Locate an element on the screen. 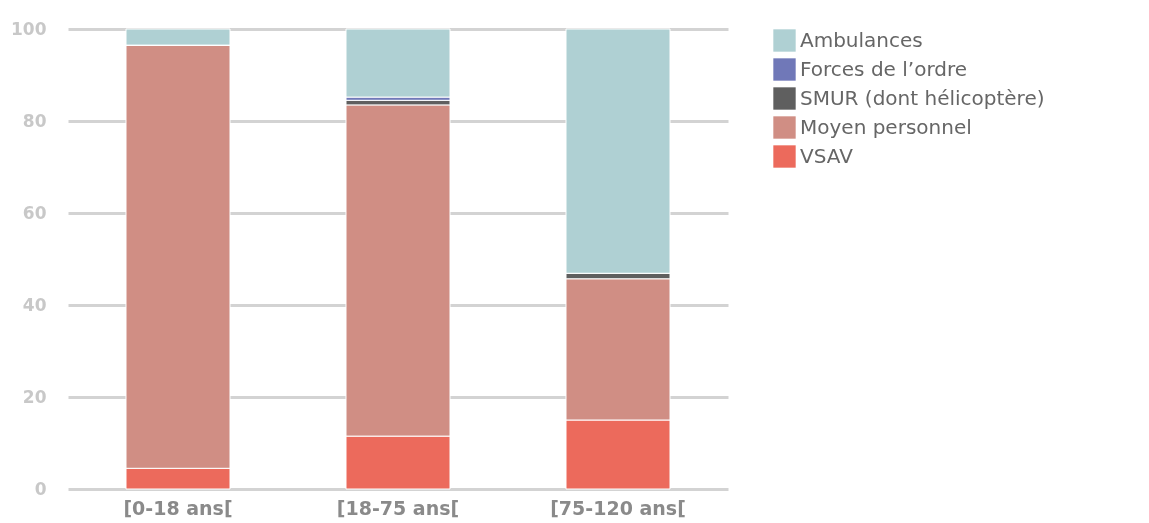 This screenshot has width=1149, height=523. legend-label: Moyen personnel is located at coordinates (886, 126).